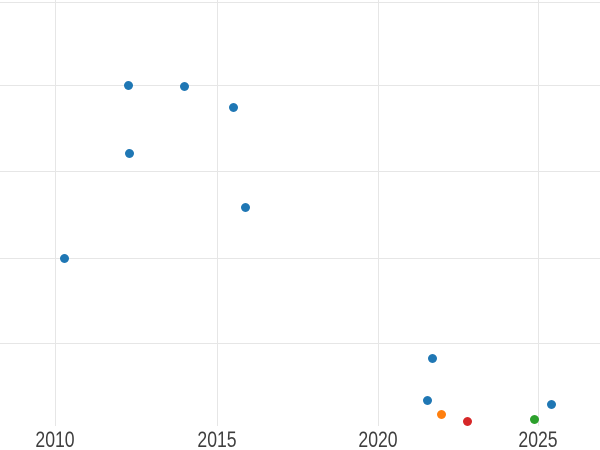  Describe the element at coordinates (217, 438) in the screenshot. I see `x-tick-label: 2015` at that location.